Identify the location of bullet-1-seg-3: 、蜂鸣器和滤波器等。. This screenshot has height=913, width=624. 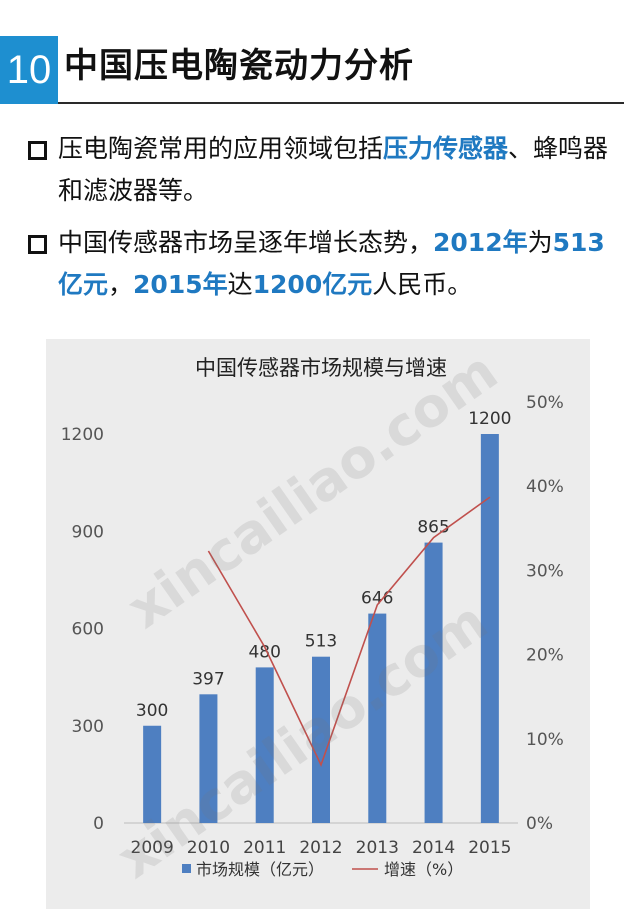
(333, 169).